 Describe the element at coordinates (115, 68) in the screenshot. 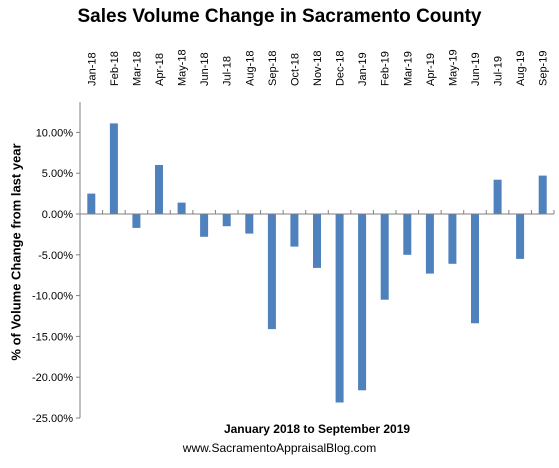

I see `x-tick-label: Feb-18` at that location.